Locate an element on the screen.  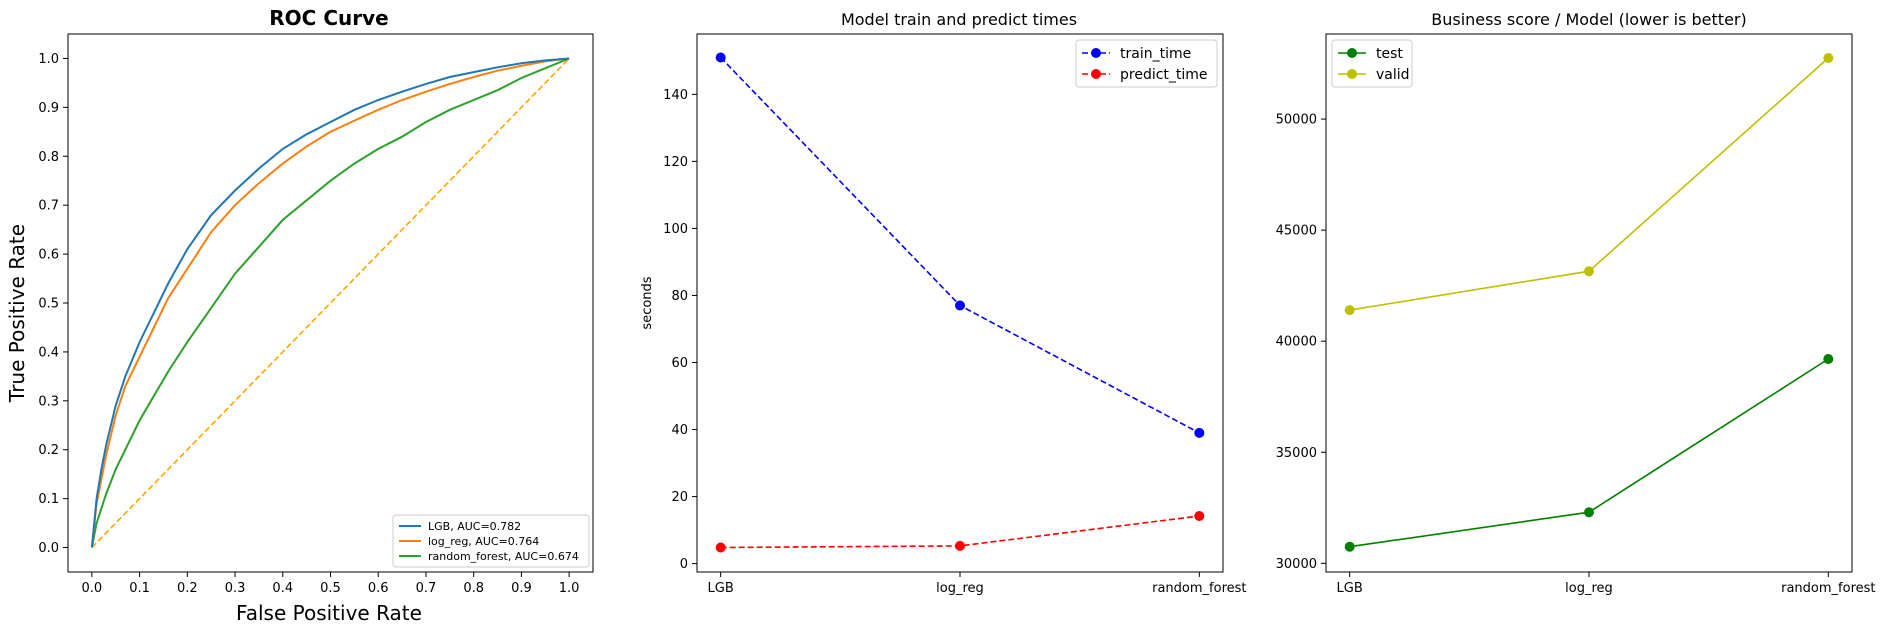
roc-xtick-label-5: 0.5 is located at coordinates (330, 588).